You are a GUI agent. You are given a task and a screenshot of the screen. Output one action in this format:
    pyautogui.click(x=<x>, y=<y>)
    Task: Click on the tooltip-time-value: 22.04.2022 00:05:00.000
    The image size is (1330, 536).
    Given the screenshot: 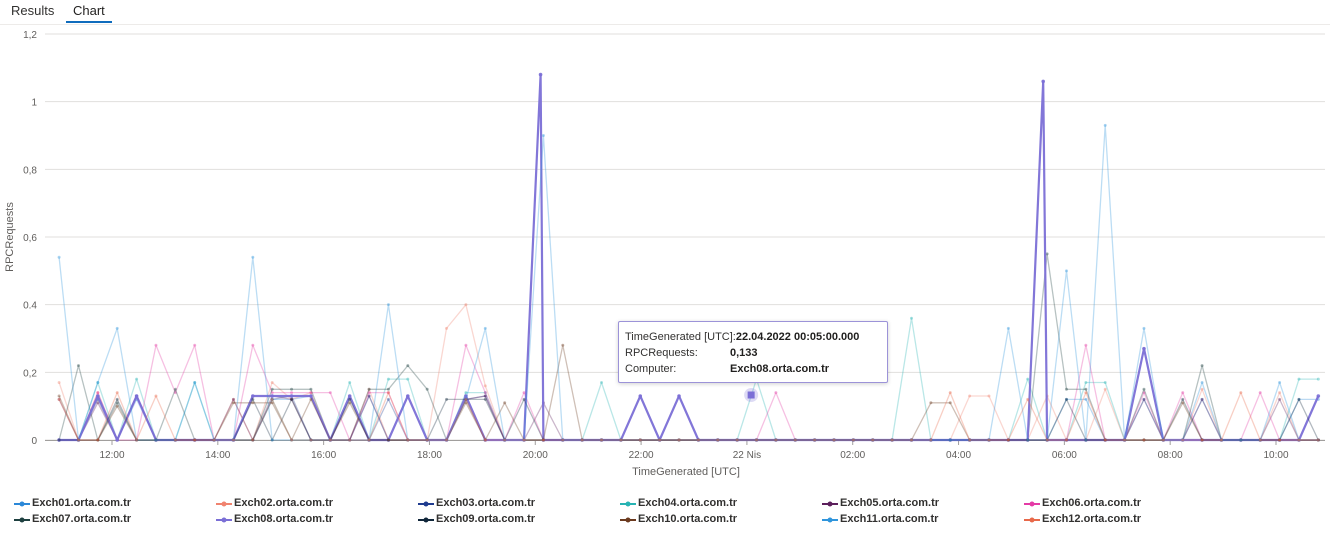 What is the action you would take?
    pyautogui.click(x=797, y=337)
    